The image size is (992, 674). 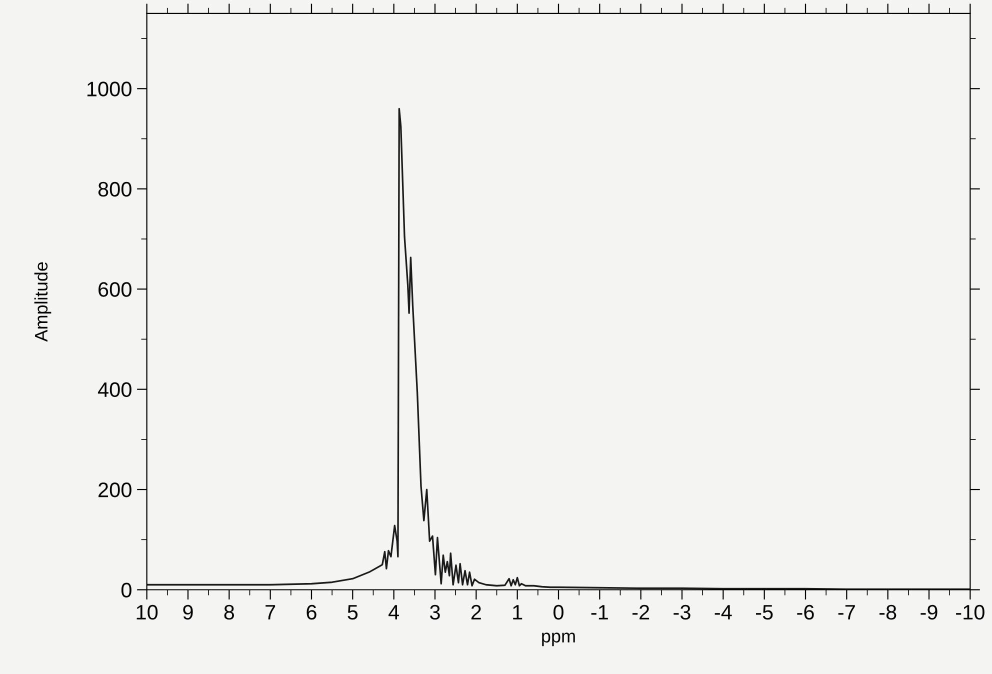 I want to click on y-tick-label: 600, so click(x=115, y=289).